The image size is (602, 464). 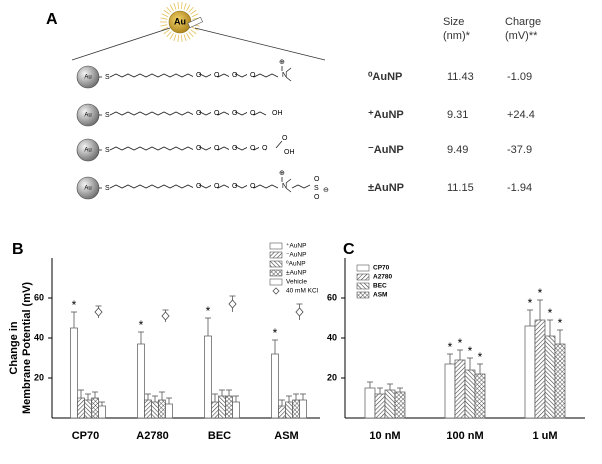 What do you see at coordinates (519, 77) in the screenshot?
I see `charge-value: -1.09` at bounding box center [519, 77].